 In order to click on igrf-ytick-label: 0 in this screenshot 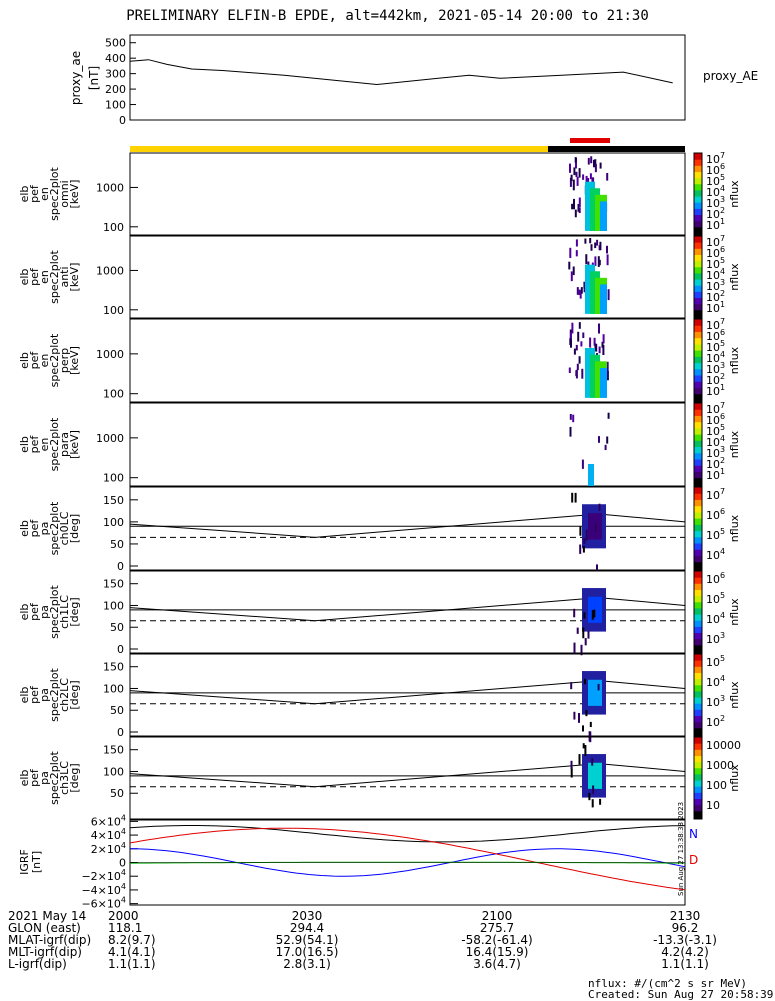, I will do `click(122, 863)`.